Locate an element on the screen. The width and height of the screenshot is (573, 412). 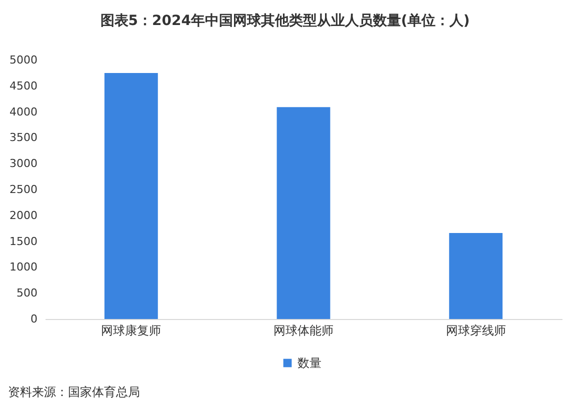
y-tick-label: 1500 is located at coordinates (24, 241).